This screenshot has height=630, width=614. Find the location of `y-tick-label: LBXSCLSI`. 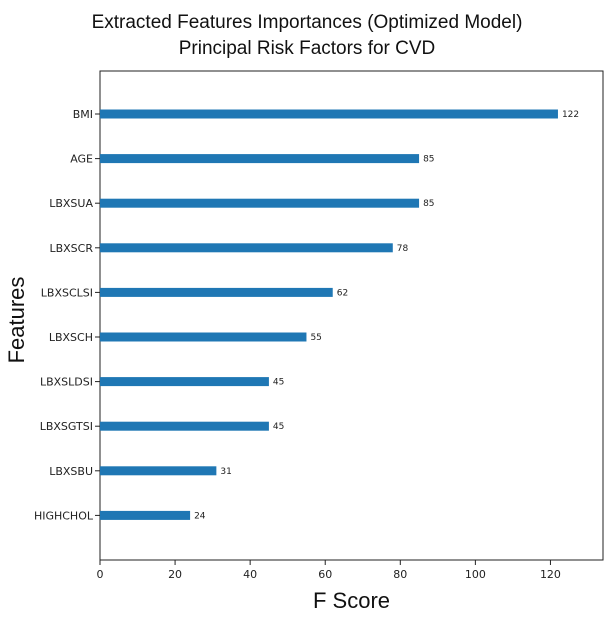

y-tick-label: LBXSCLSI is located at coordinates (67, 292).